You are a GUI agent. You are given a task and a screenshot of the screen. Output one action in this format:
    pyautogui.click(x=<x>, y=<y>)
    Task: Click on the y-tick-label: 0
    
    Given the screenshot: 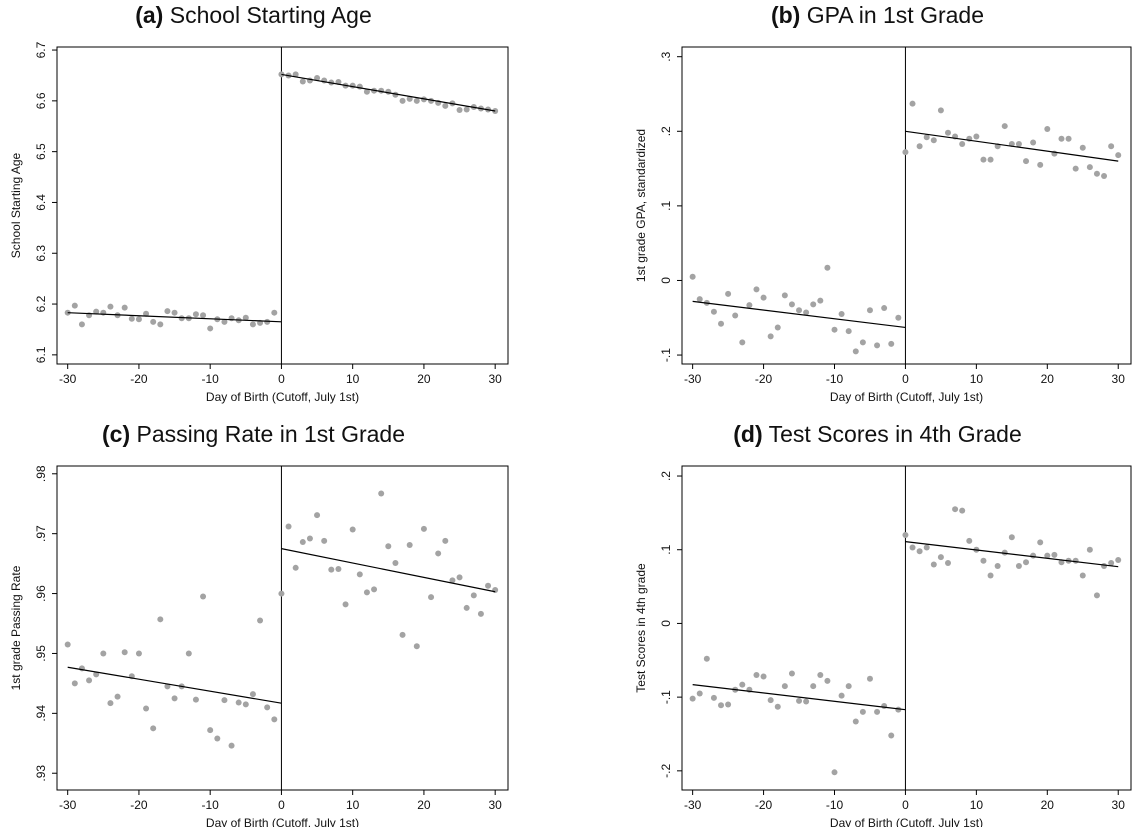 What is the action you would take?
    pyautogui.click(x=666, y=623)
    